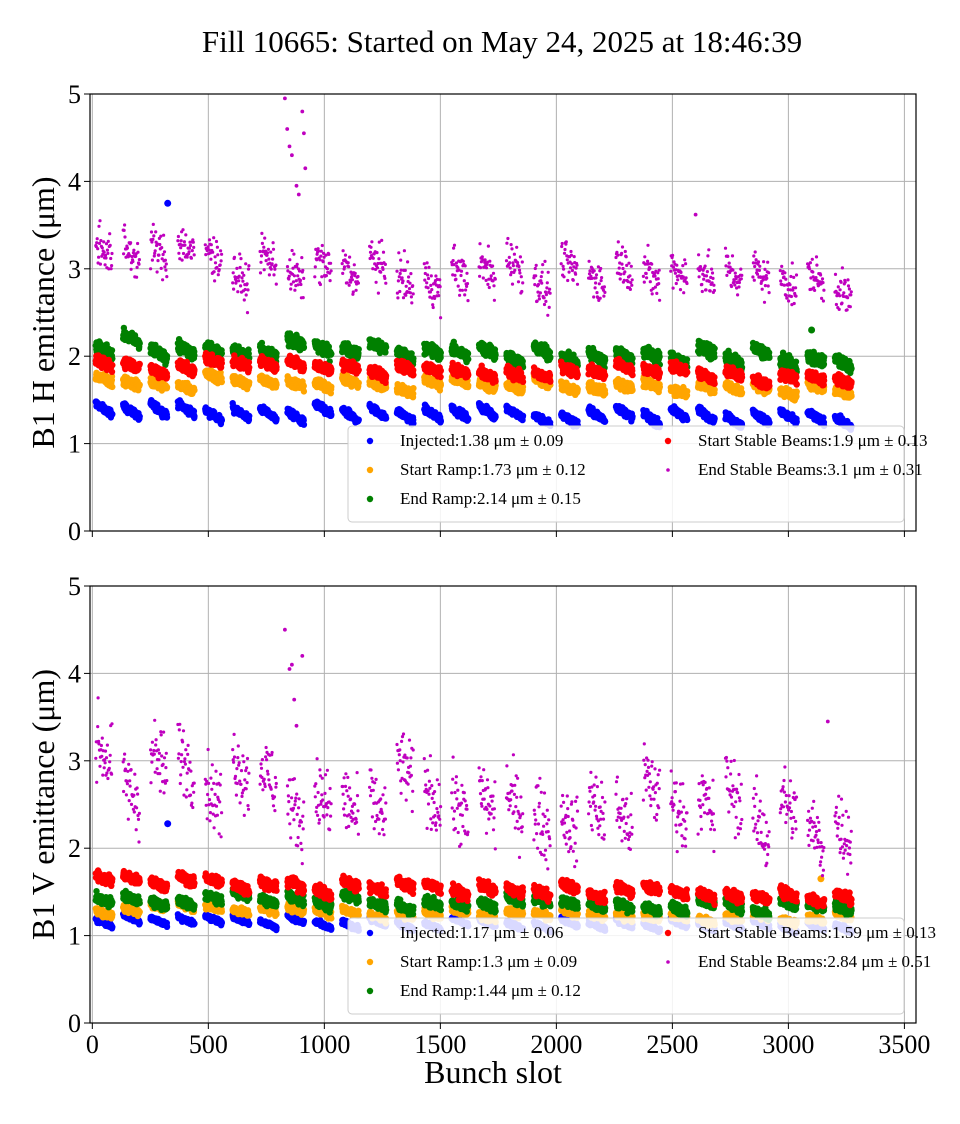 The width and height of the screenshot is (960, 1124). I want to click on data-point-outlier, so click(167, 203).